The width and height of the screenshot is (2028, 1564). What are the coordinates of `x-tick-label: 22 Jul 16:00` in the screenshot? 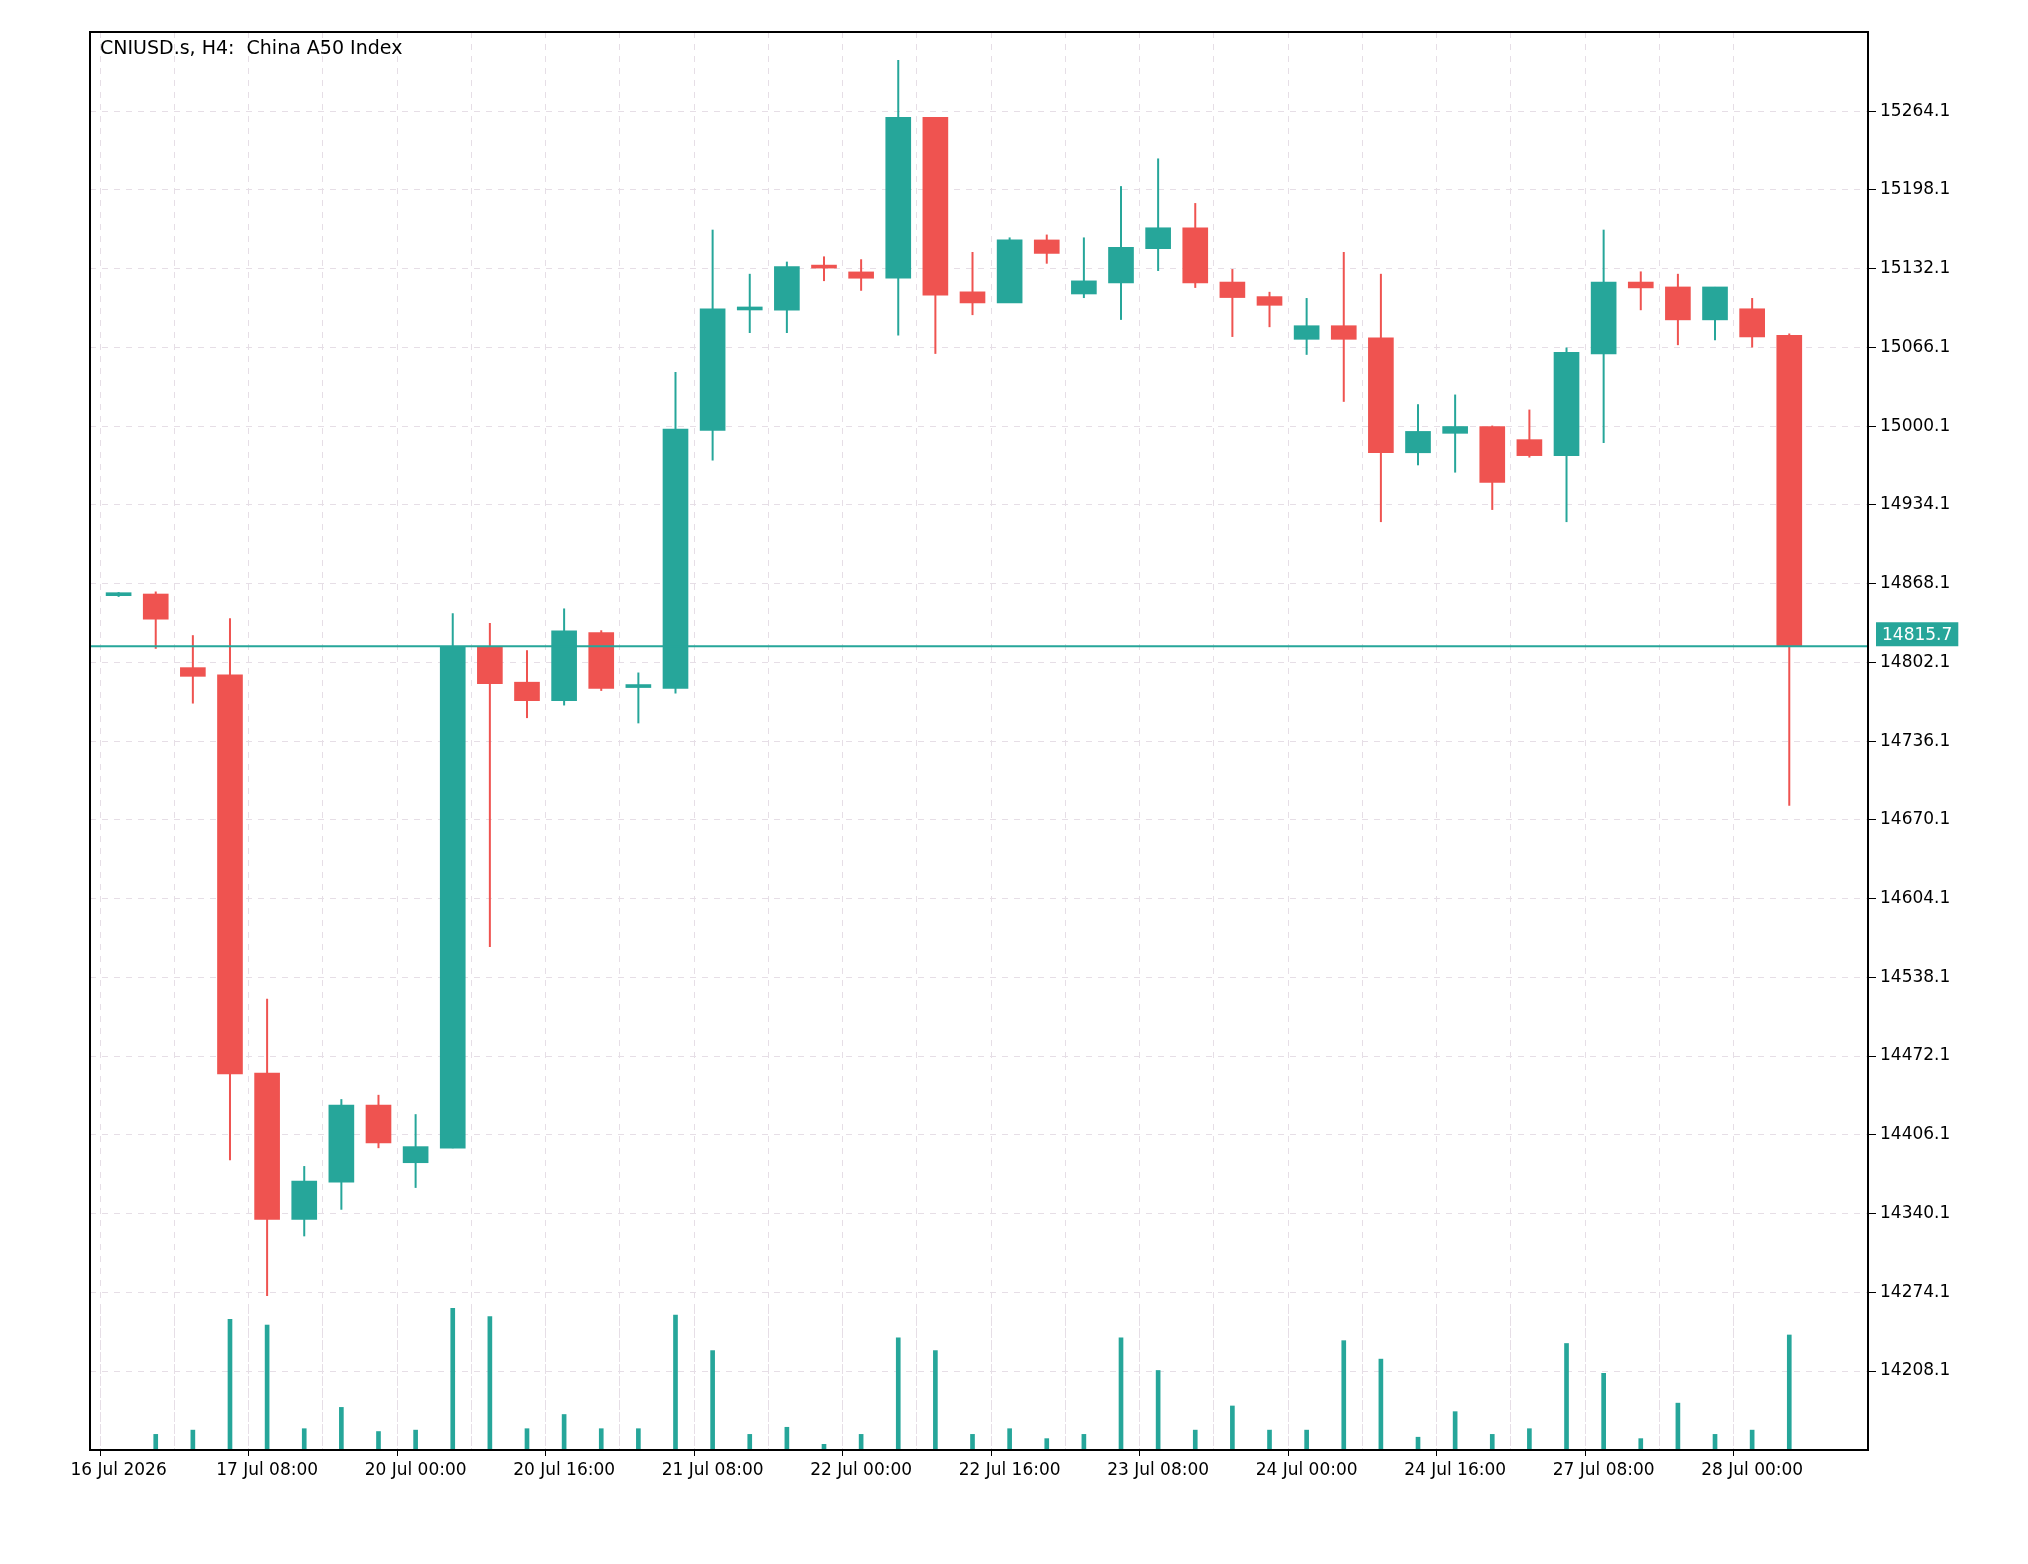 It's located at (1009, 1468).